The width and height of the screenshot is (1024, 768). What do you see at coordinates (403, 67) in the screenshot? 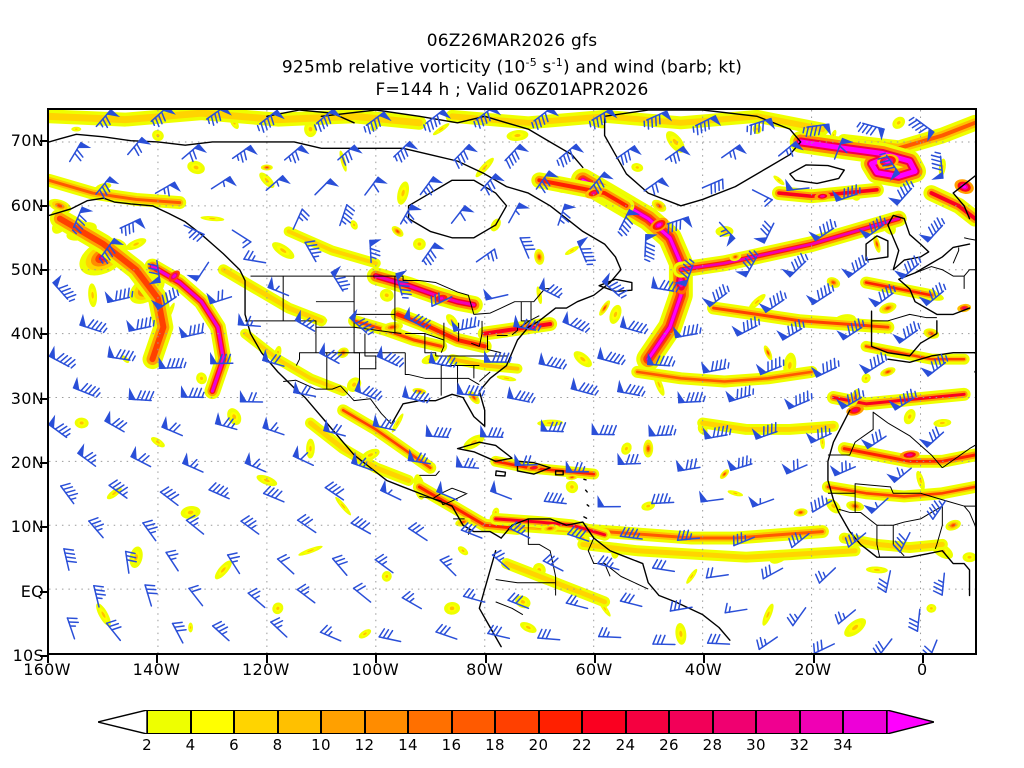
I see `title-field-pre: 925mb relative vorticity (10` at bounding box center [403, 67].